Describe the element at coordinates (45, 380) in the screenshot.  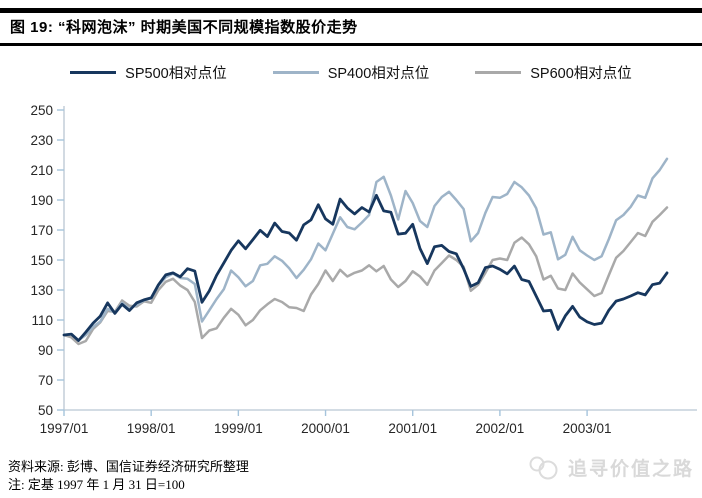
I see `y-axis-tick-label: 70` at that location.